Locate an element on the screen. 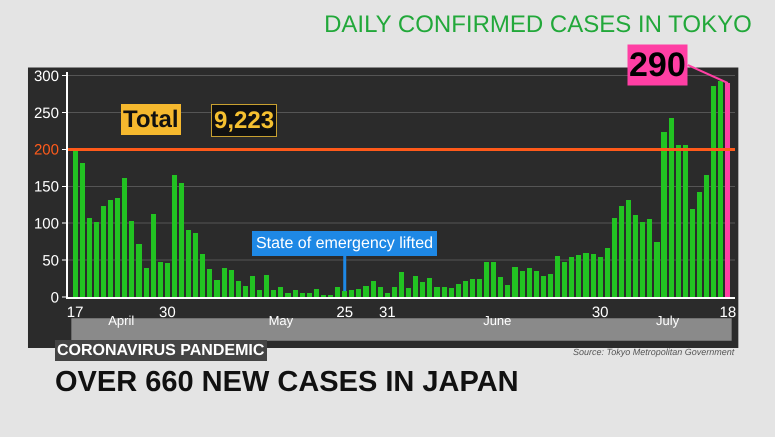 This screenshot has width=775, height=437. y-tick-label: 0 is located at coordinates (54, 297).